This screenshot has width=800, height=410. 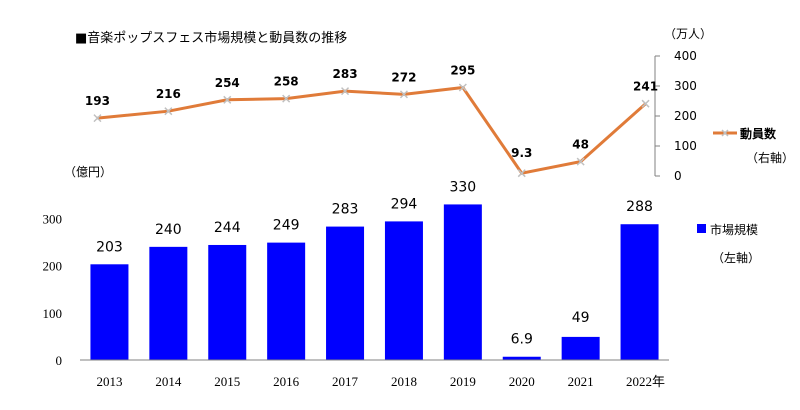 I want to click on chart-title: ■音楽ポップスフェス市場規模と動員数の推移, so click(x=211, y=38).